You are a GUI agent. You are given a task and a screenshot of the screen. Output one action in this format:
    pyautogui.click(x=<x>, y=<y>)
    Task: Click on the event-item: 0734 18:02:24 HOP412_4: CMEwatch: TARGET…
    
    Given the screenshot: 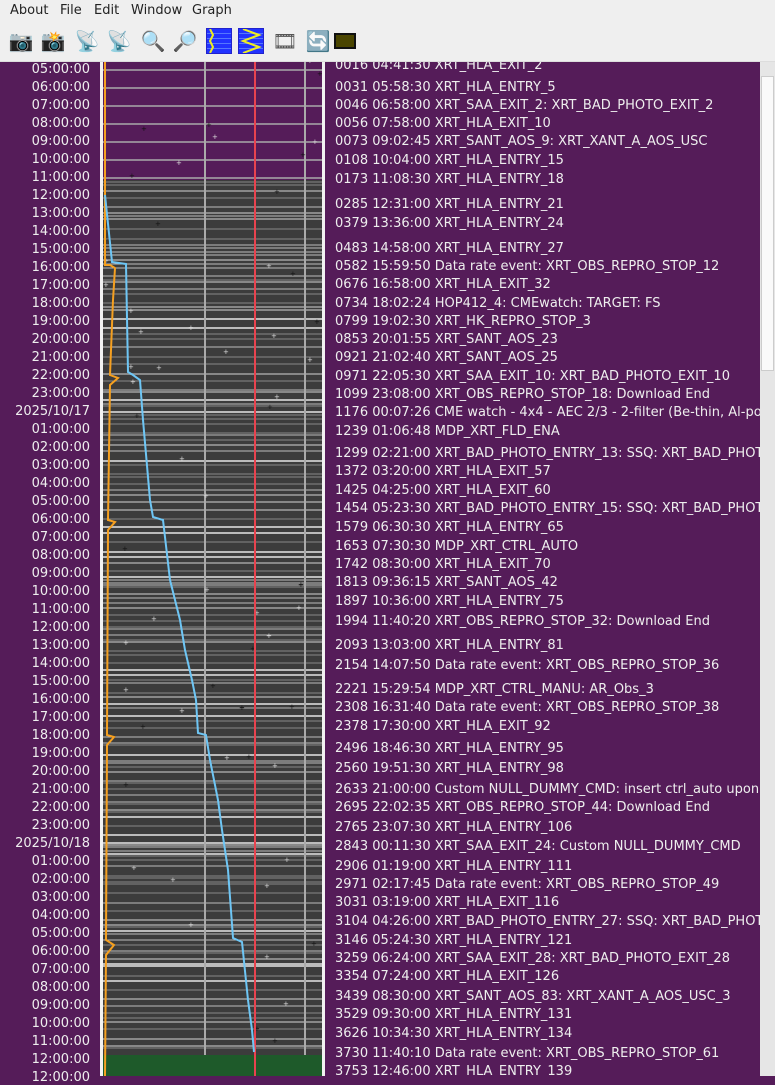 What is the action you would take?
    pyautogui.click(x=498, y=303)
    